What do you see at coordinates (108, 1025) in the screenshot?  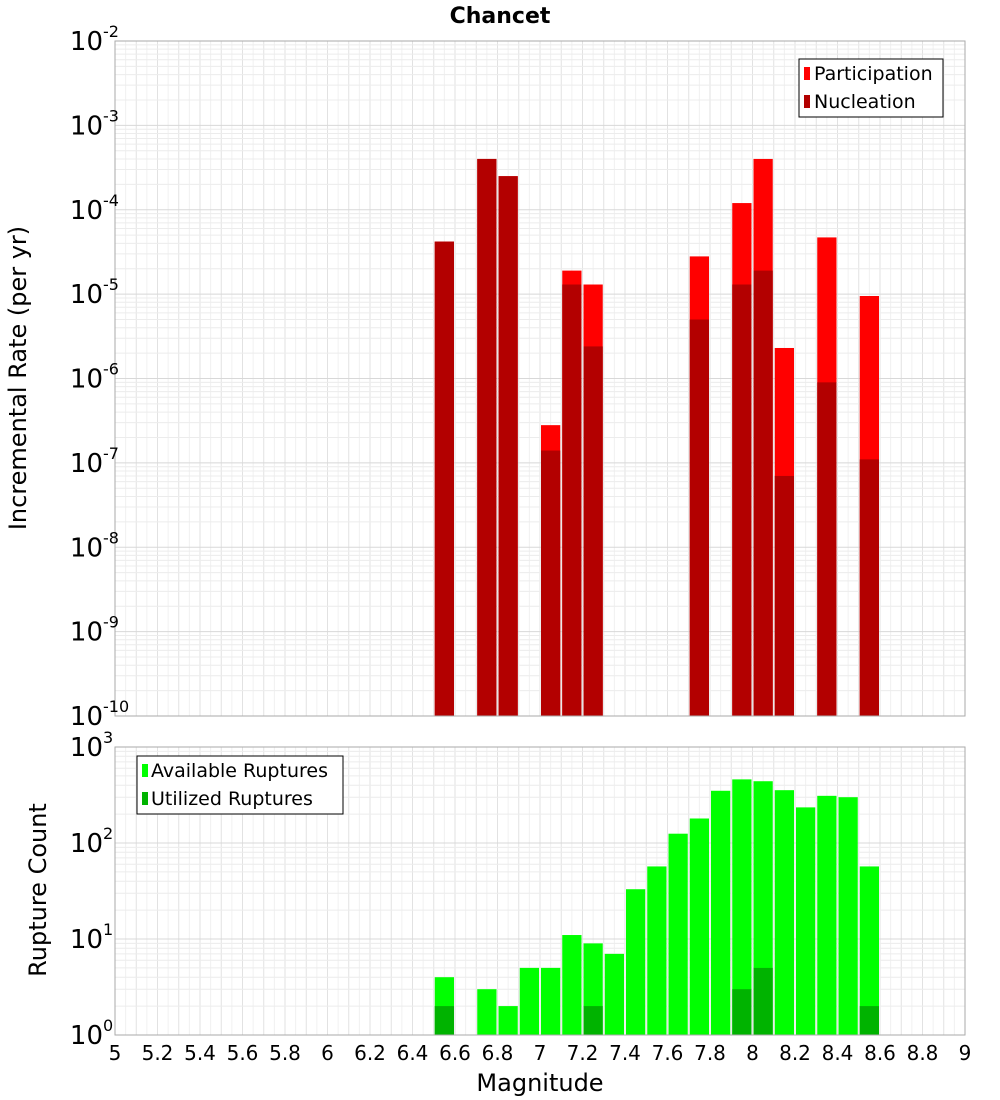 I see `bottom-y-tick-exponent: 0` at bounding box center [108, 1025].